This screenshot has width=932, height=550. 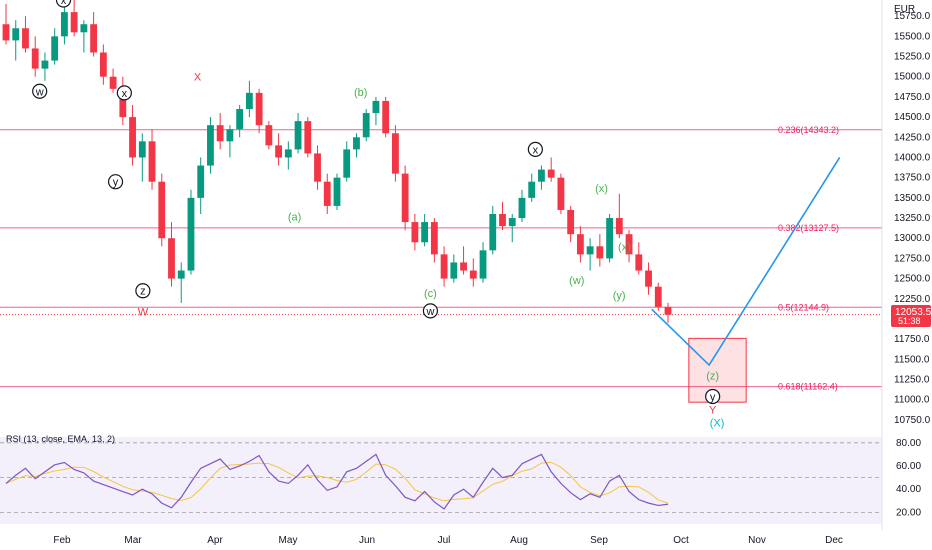 What do you see at coordinates (519, 540) in the screenshot?
I see `time-tick-label: Aug` at bounding box center [519, 540].